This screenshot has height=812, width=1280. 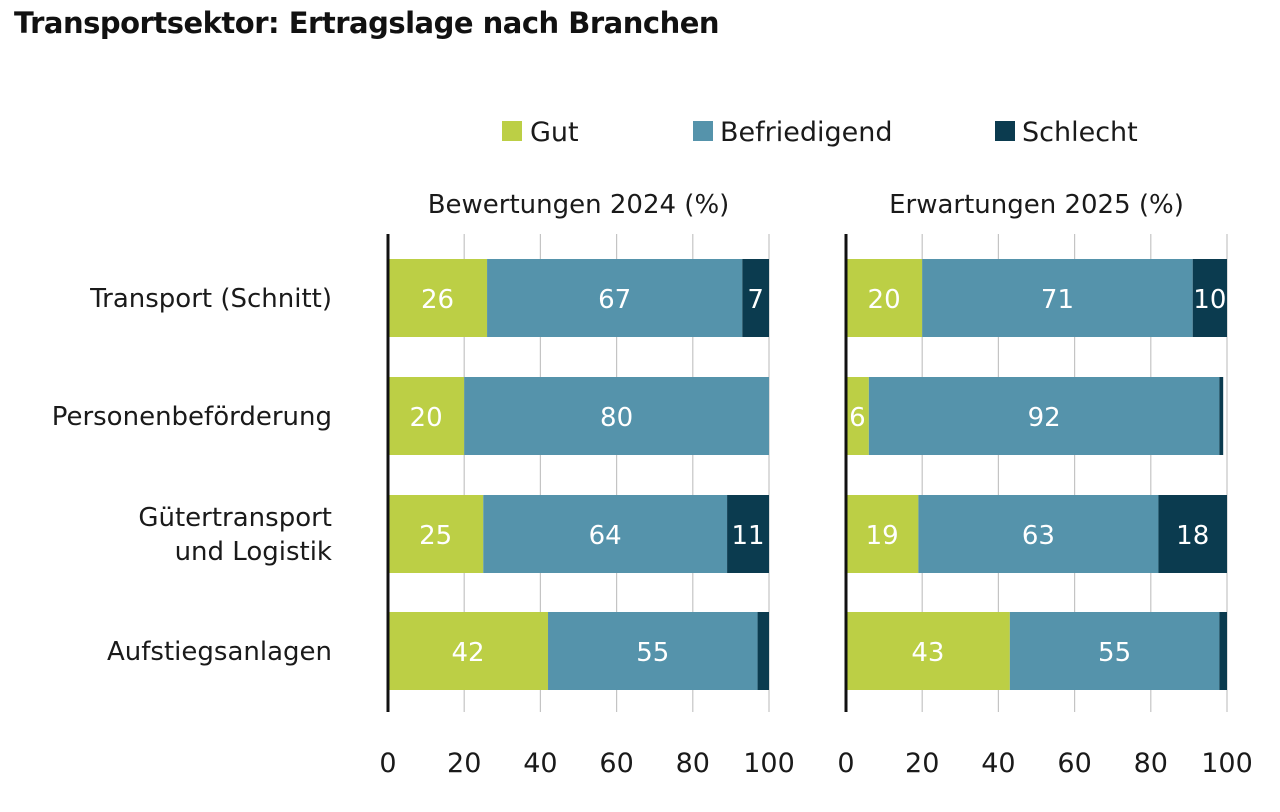 I want to click on data-label: 7, so click(x=755, y=300).